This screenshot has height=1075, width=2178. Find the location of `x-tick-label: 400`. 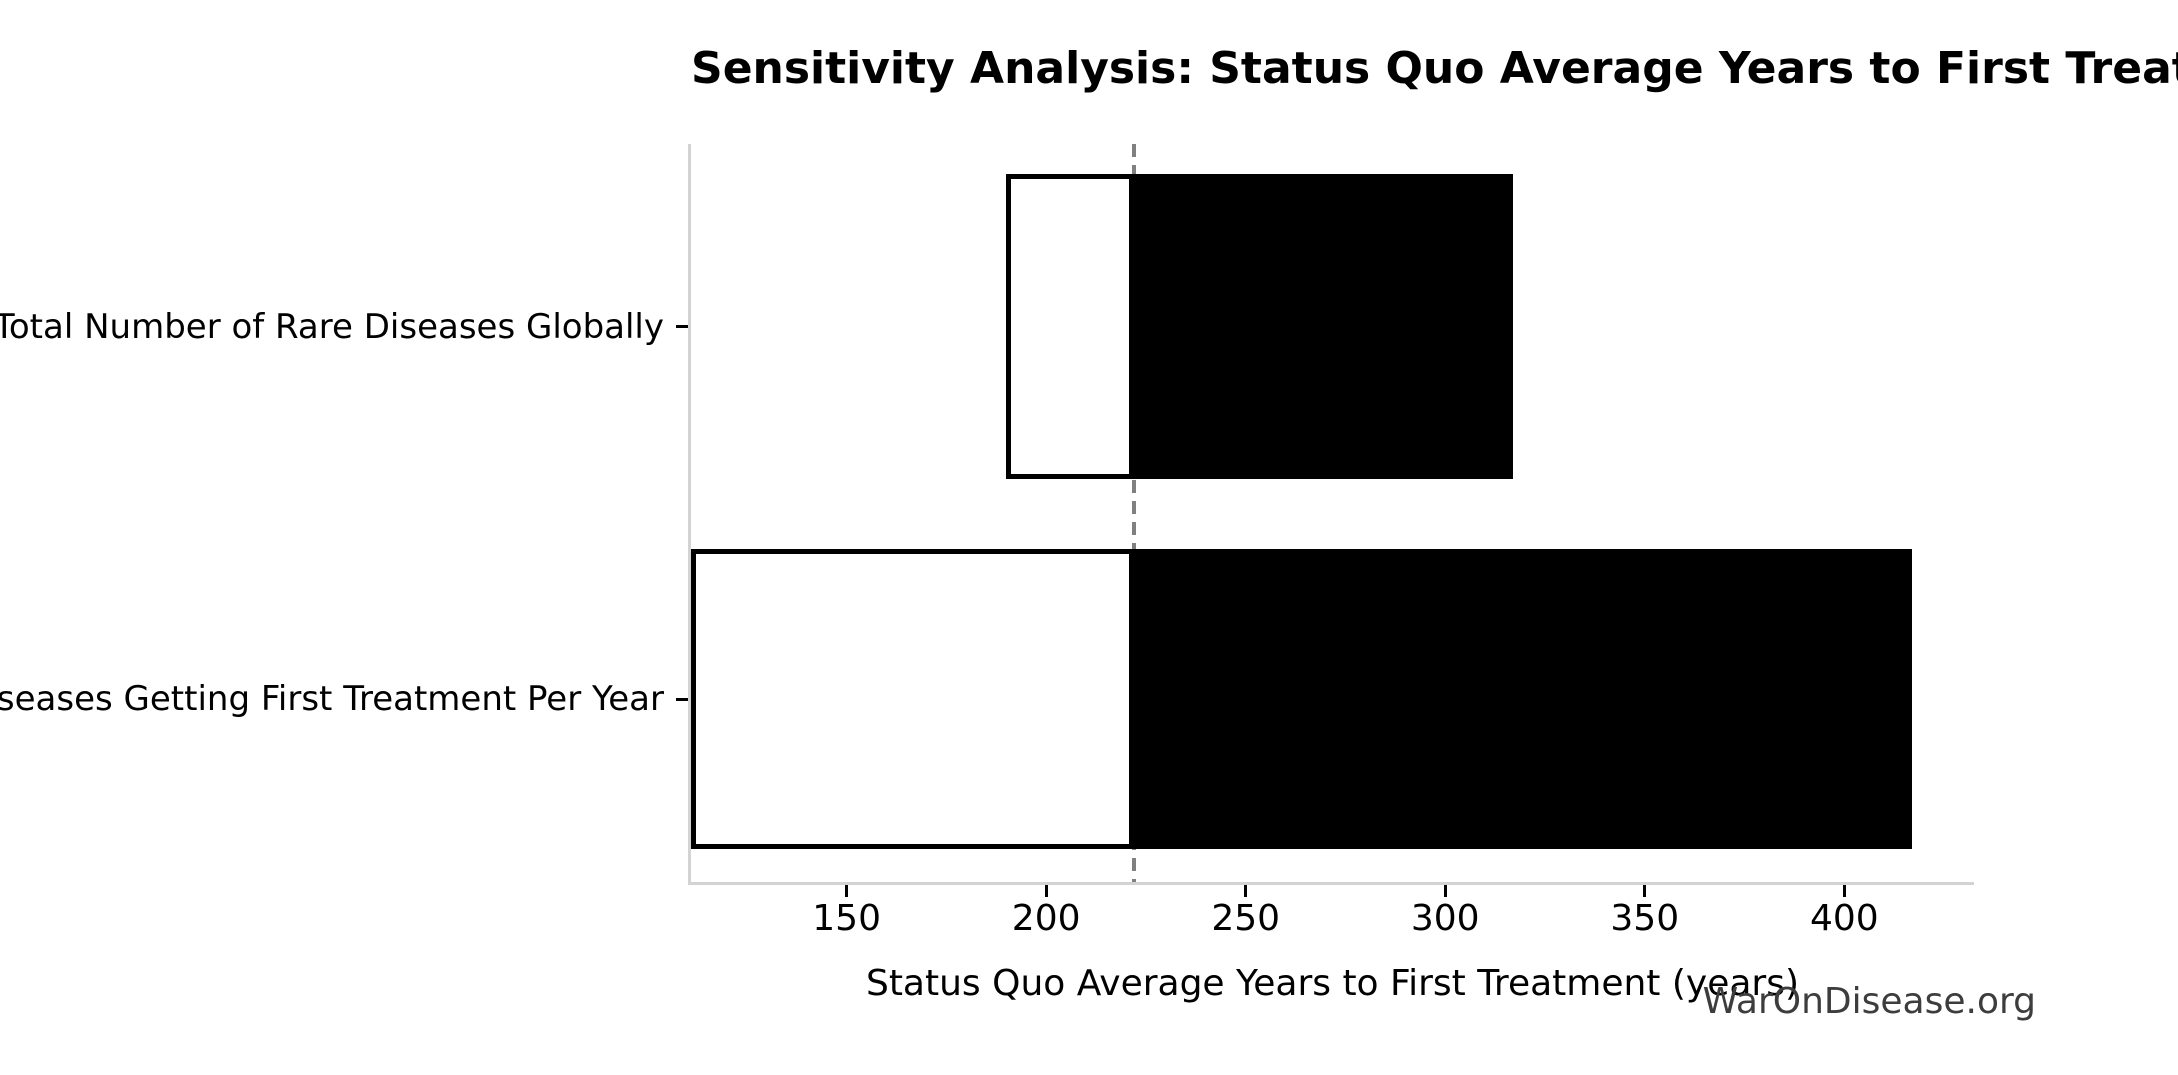

x-tick-label: 400 is located at coordinates (1844, 918).